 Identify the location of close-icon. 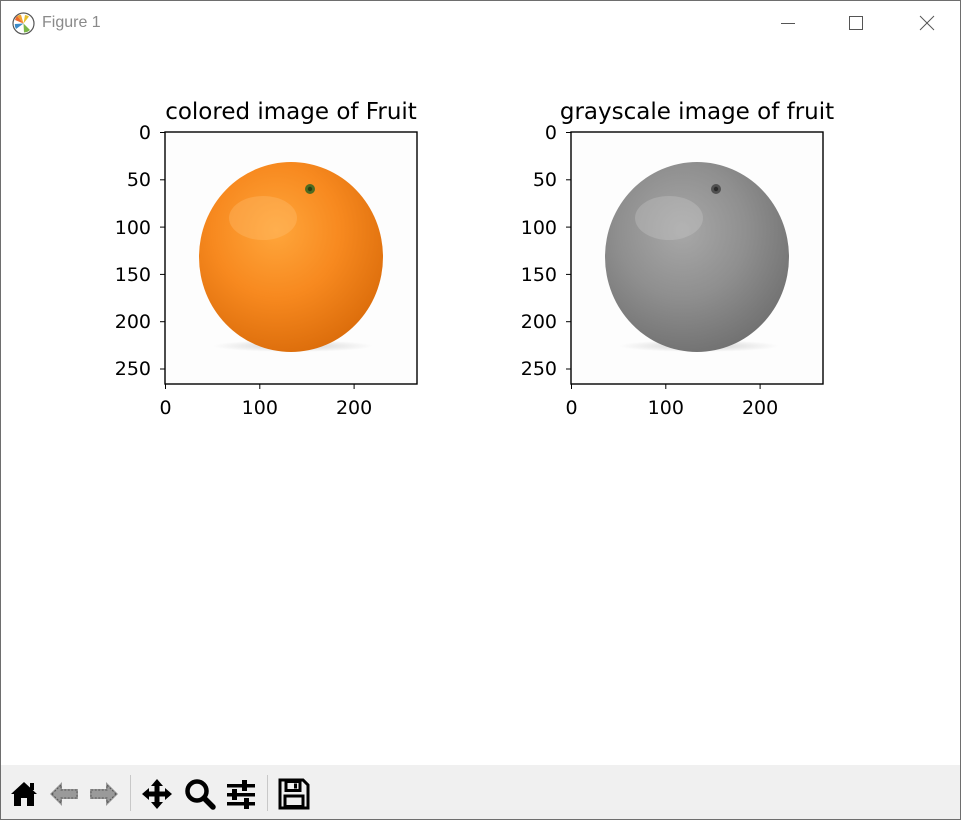
(927, 23).